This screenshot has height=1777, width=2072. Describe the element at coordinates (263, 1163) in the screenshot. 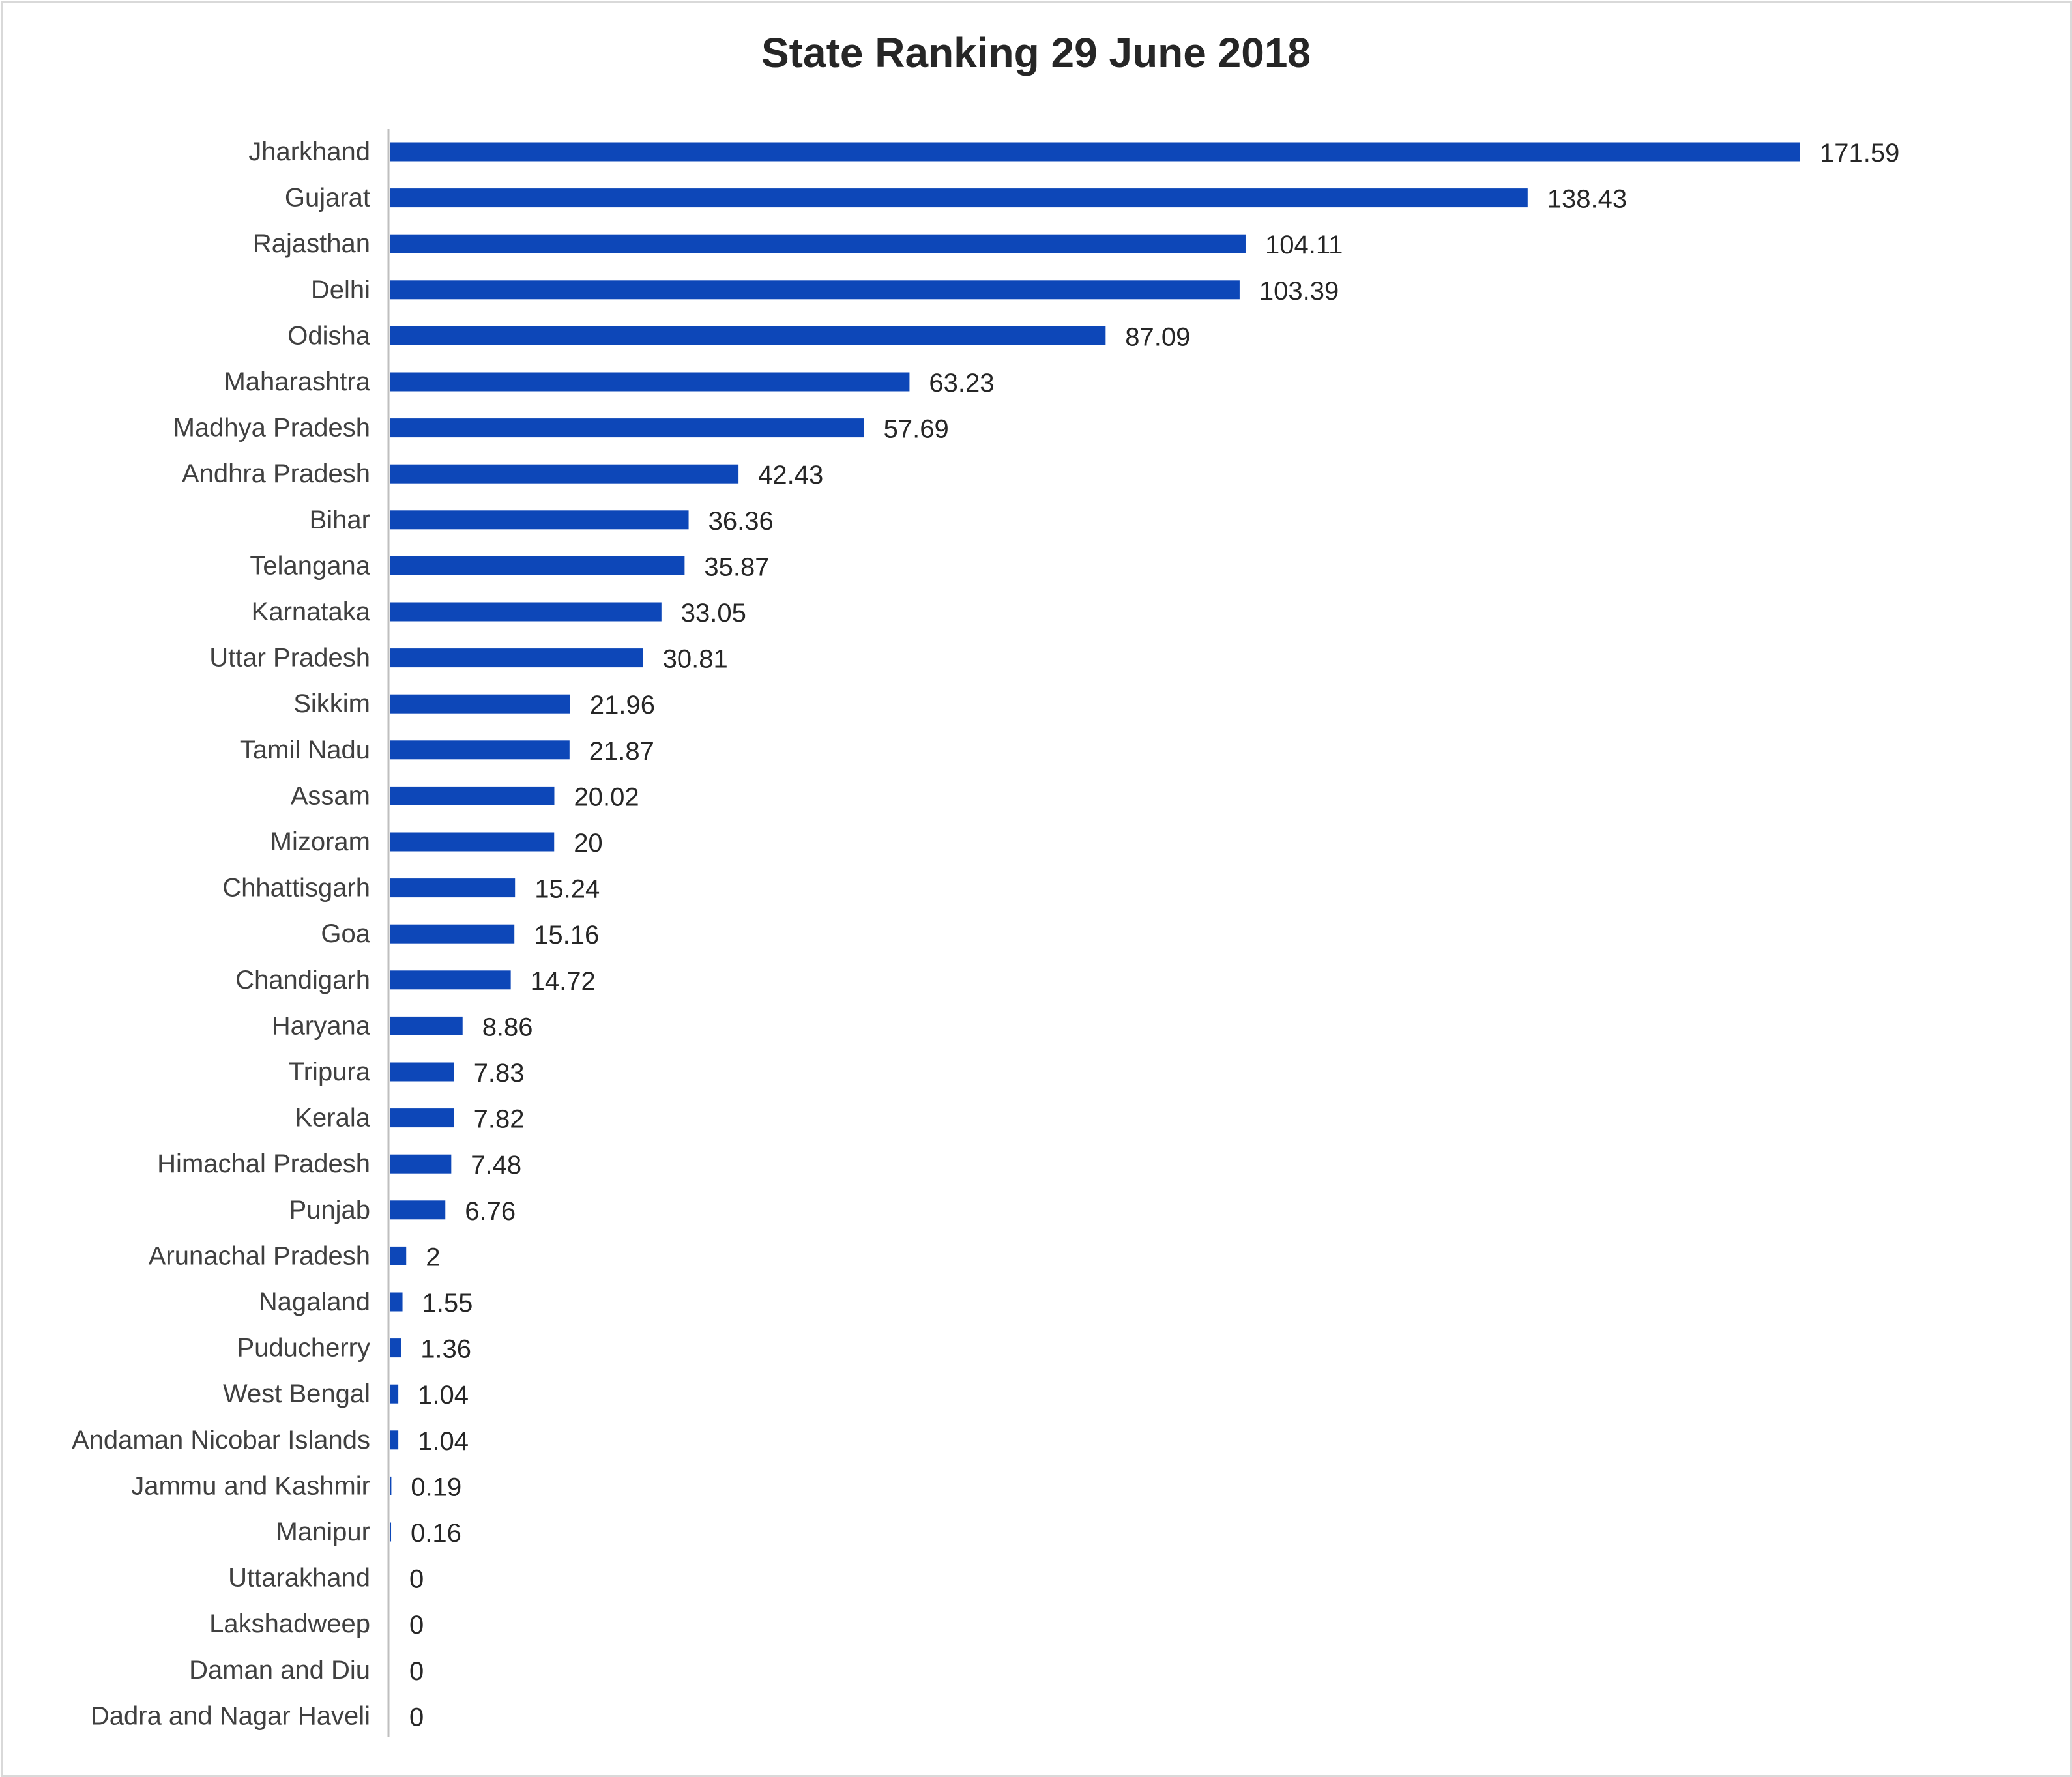

I see `category-label: Himachal Pradesh` at that location.